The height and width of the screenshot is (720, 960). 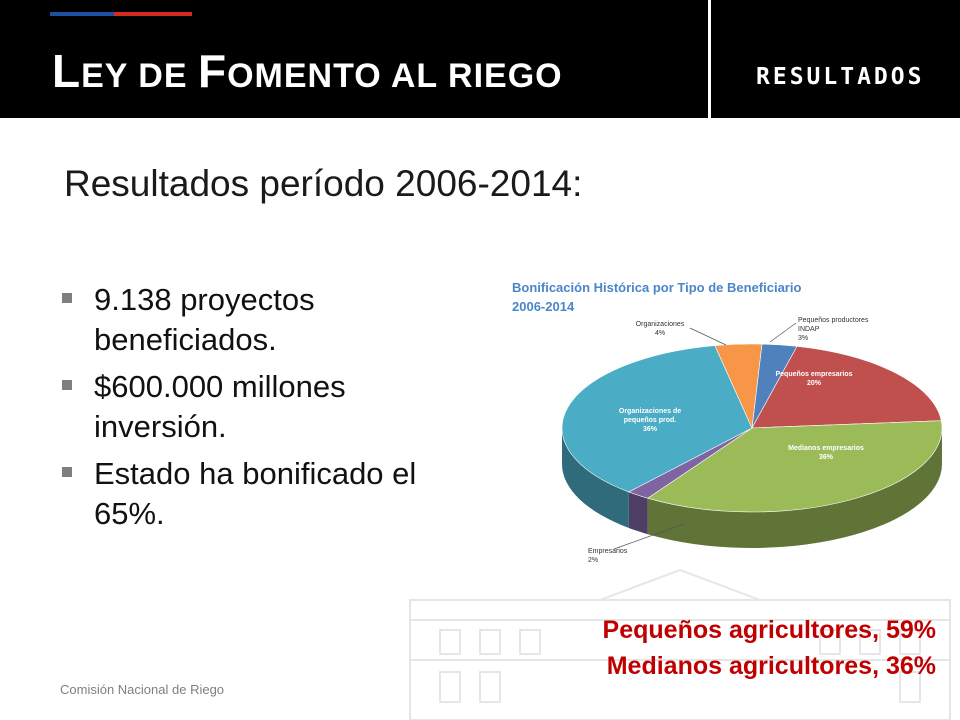 What do you see at coordinates (660, 324) in the screenshot?
I see `pie-category-label-5: Organizaciones` at bounding box center [660, 324].